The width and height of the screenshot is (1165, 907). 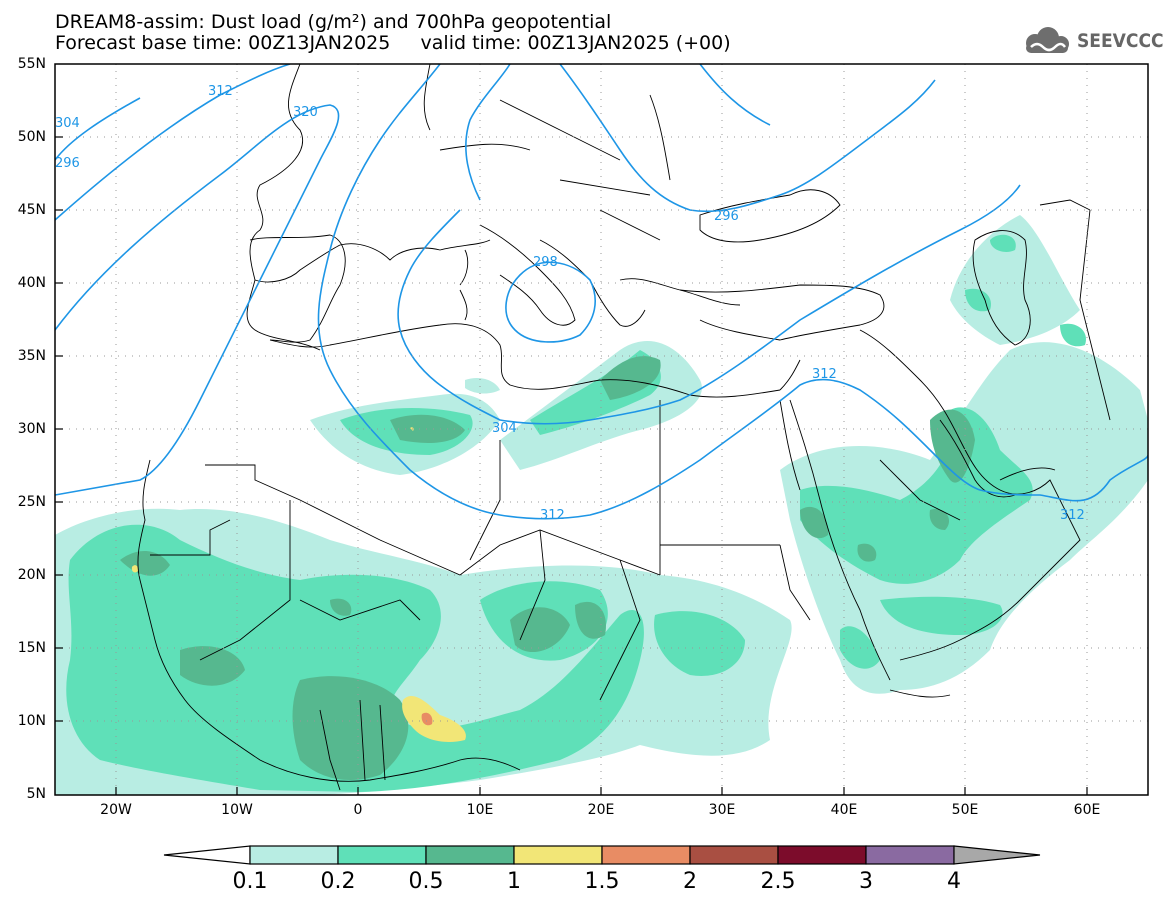 I want to click on lon-label: 10E, so click(x=480, y=810).